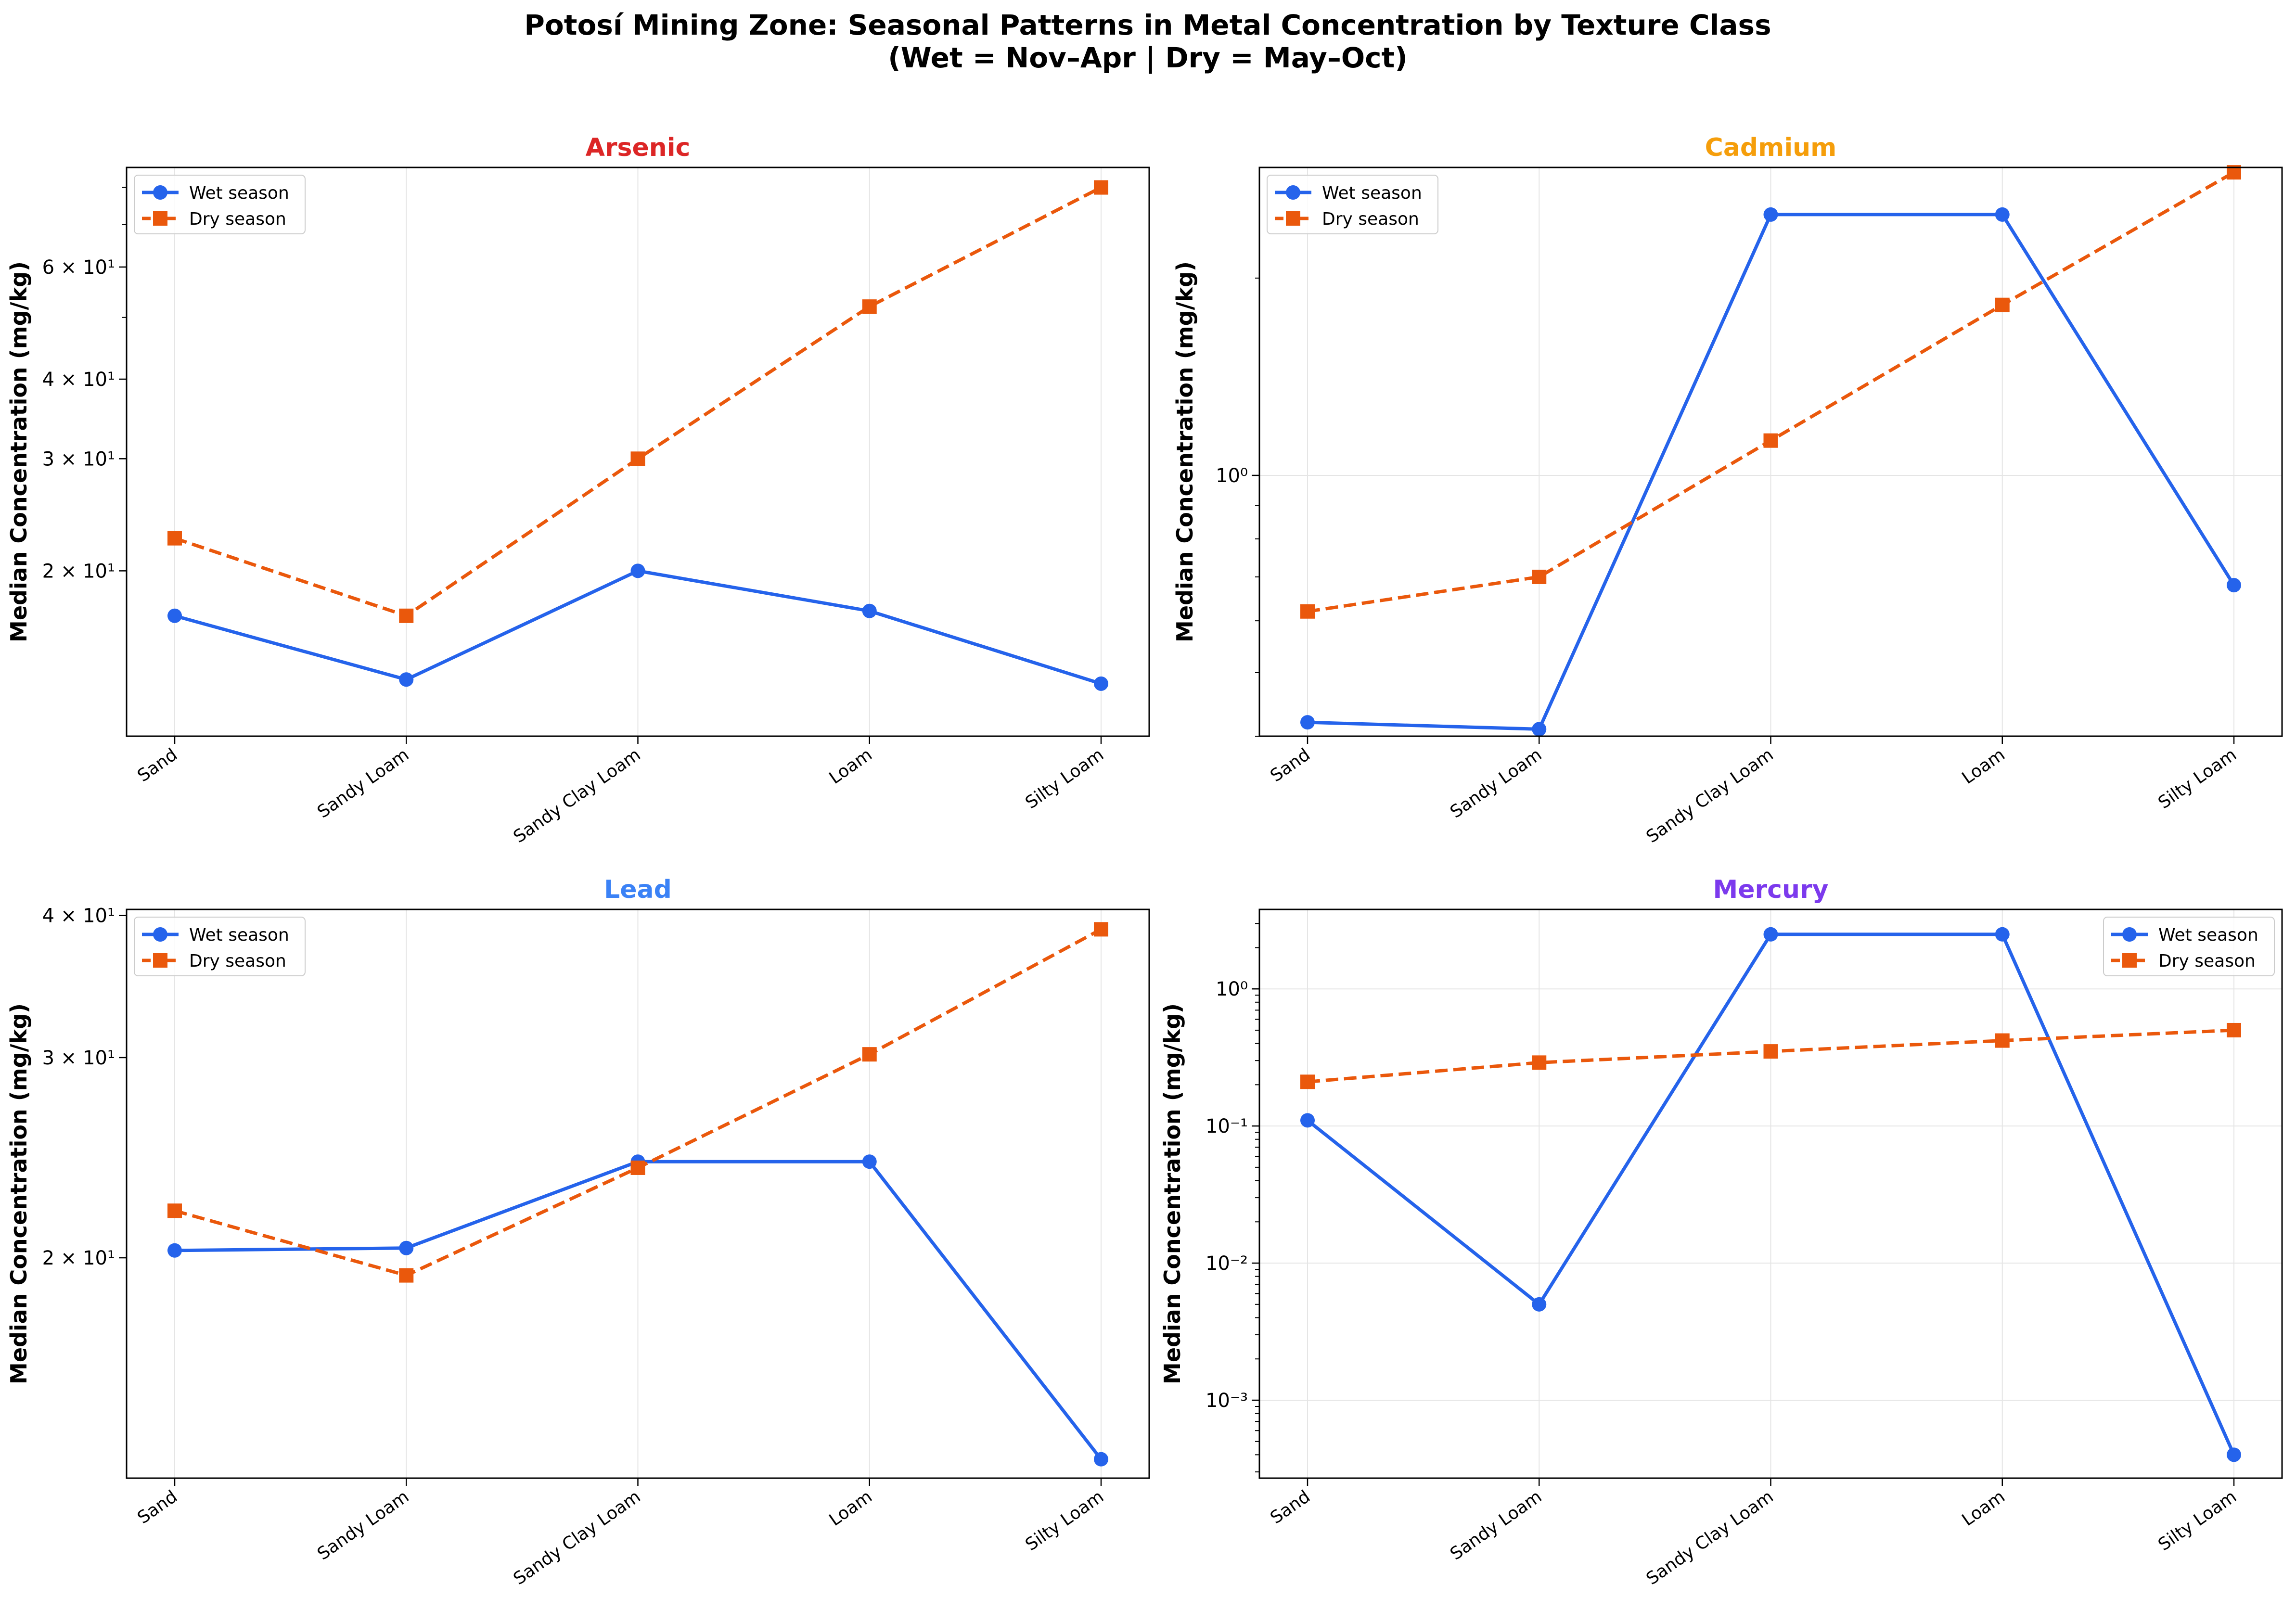 The width and height of the screenshot is (2296, 1610). What do you see at coordinates (1770, 889) in the screenshot?
I see `panel-title: Mercury` at bounding box center [1770, 889].